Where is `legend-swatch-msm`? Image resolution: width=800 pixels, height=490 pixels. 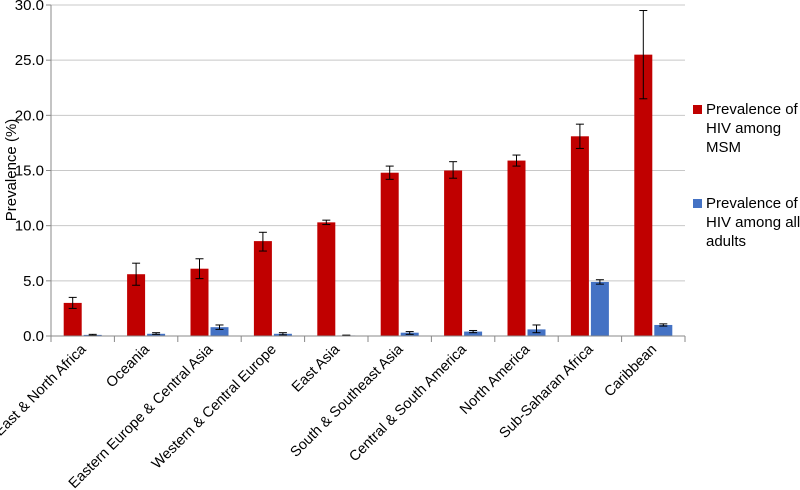 legend-swatch-msm is located at coordinates (697, 109).